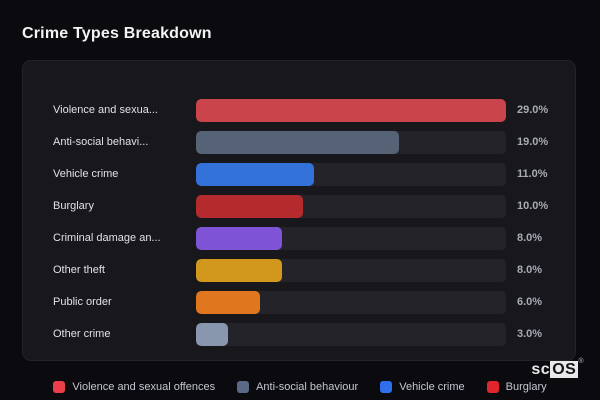 The height and width of the screenshot is (400, 600). I want to click on registered-mark: ®, so click(581, 361).